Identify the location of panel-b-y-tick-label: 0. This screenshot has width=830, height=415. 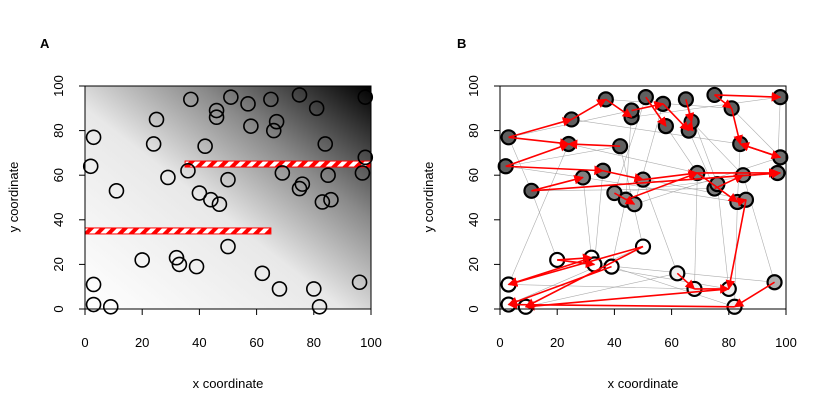
(473, 308).